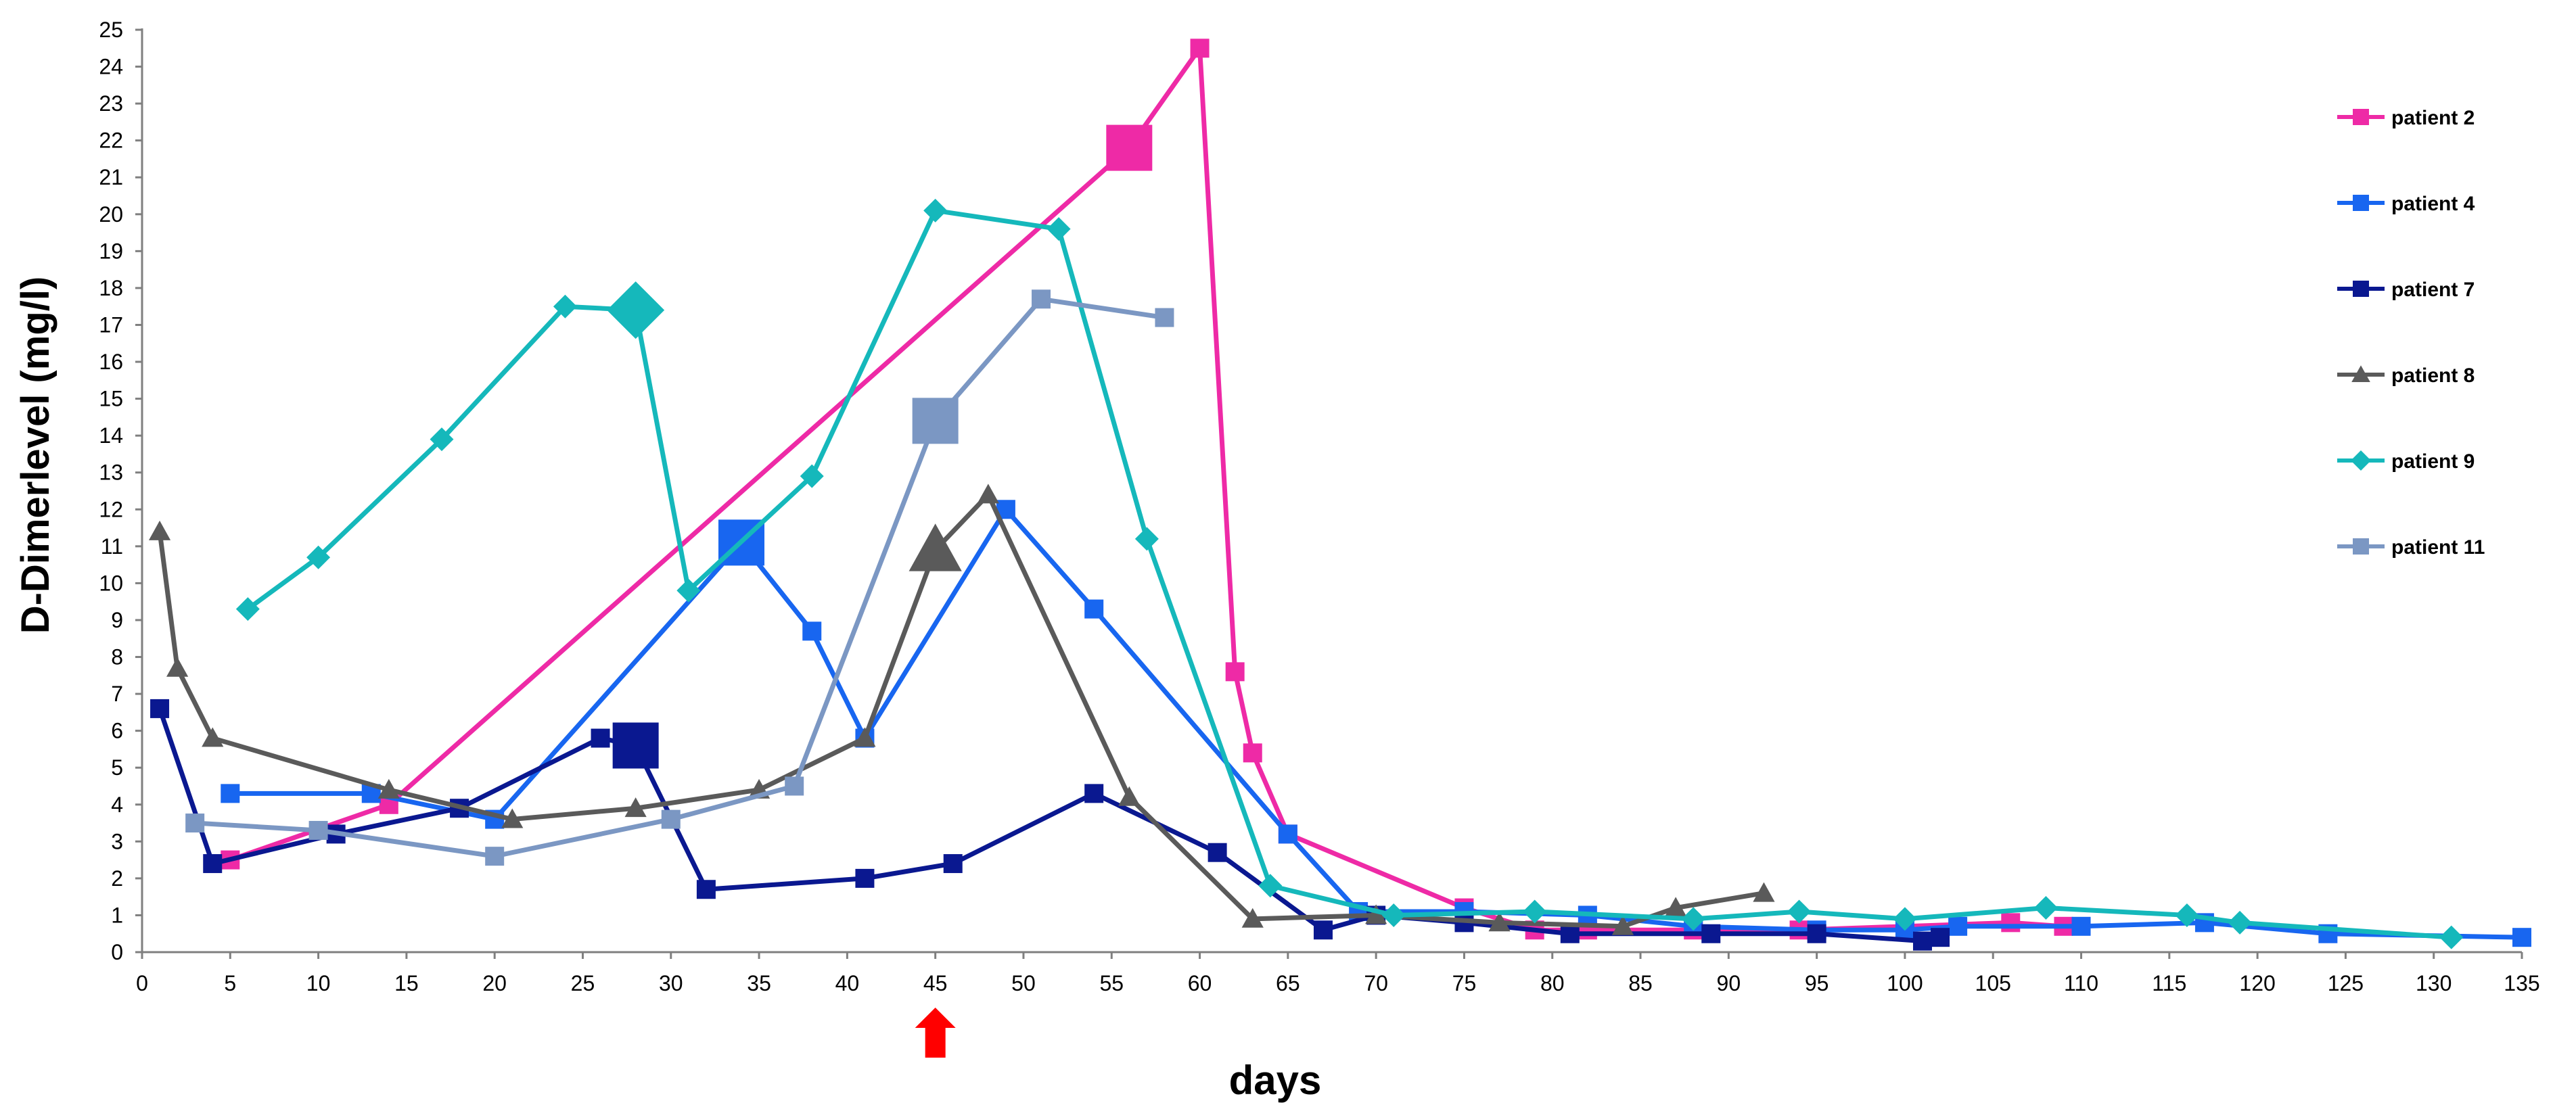 The width and height of the screenshot is (2576, 1107). Describe the element at coordinates (1993, 983) in the screenshot. I see `x-tick-label: 105` at that location.